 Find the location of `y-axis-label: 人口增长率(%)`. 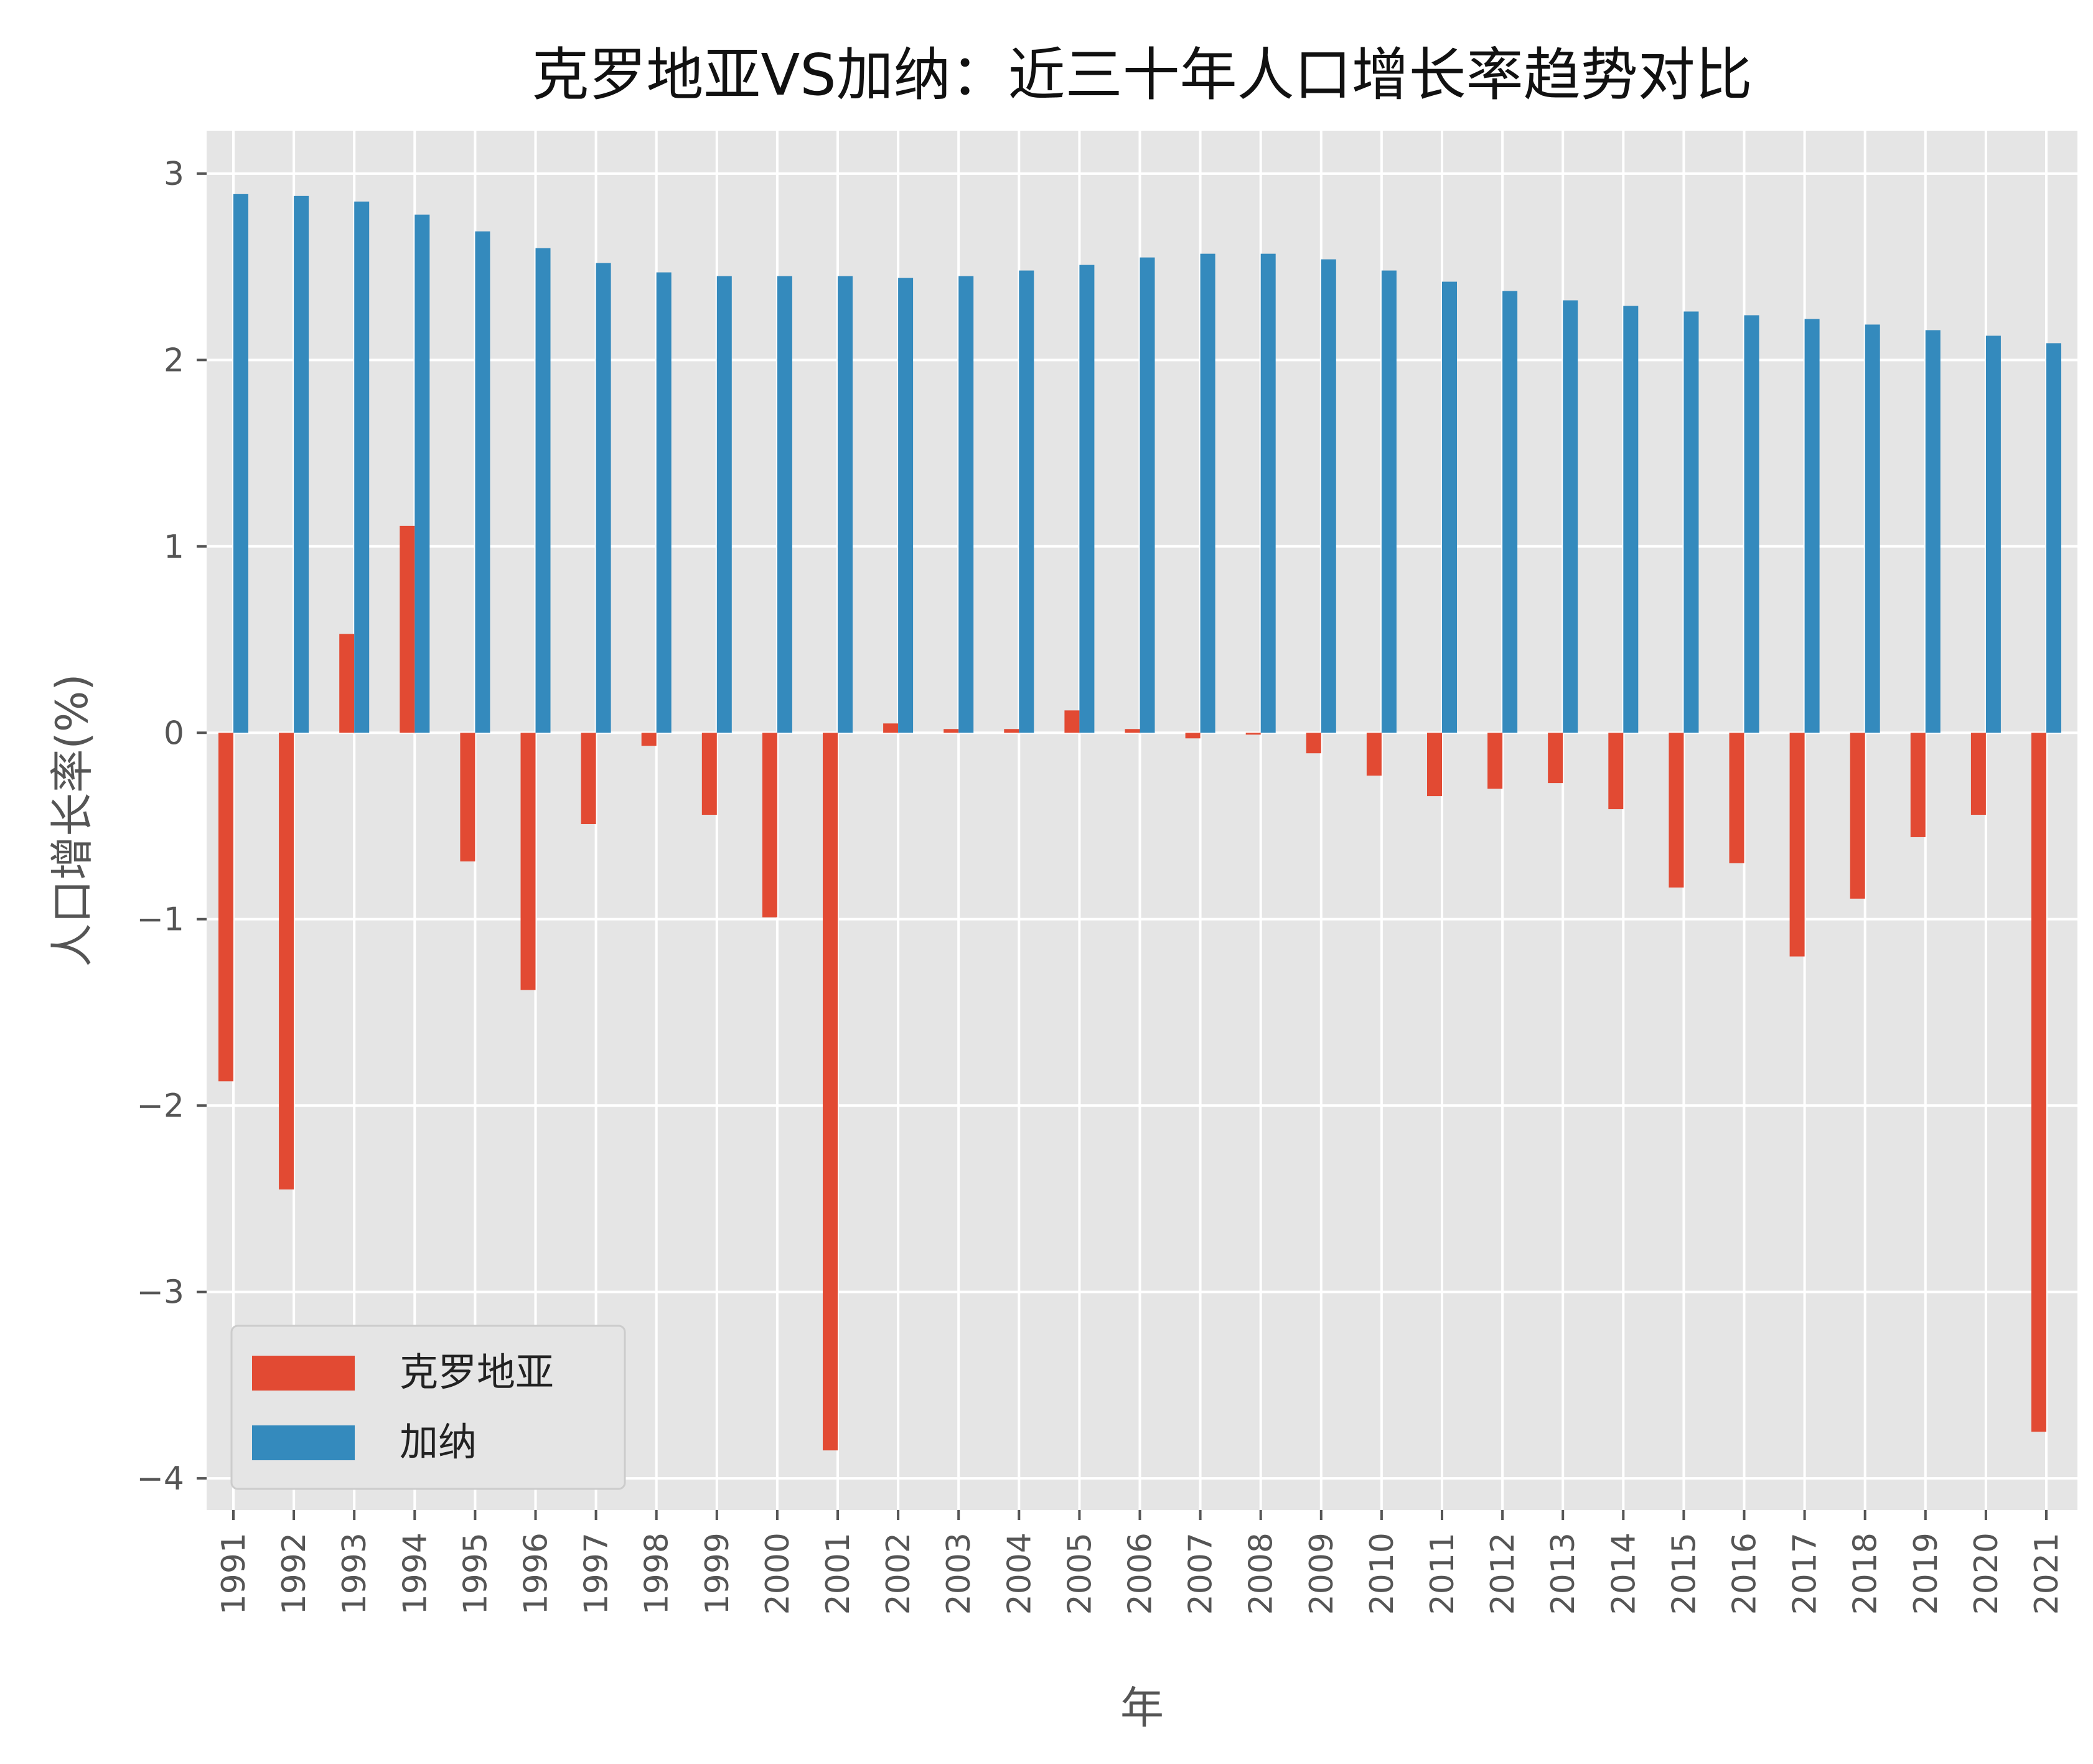

y-axis-label: 人口增长率(%) is located at coordinates (72, 820).